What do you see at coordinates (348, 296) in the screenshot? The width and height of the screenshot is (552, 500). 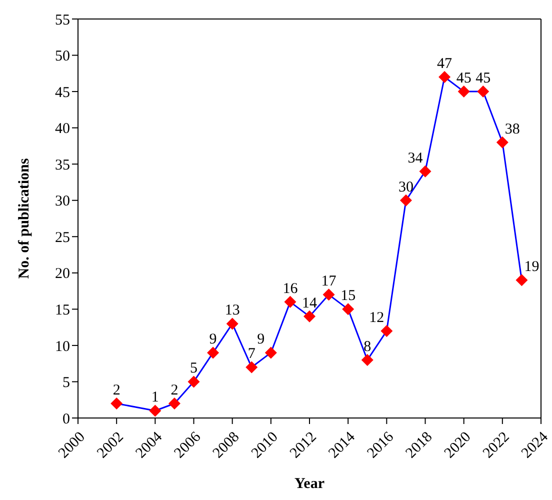 I see `data-label: 15` at bounding box center [348, 296].